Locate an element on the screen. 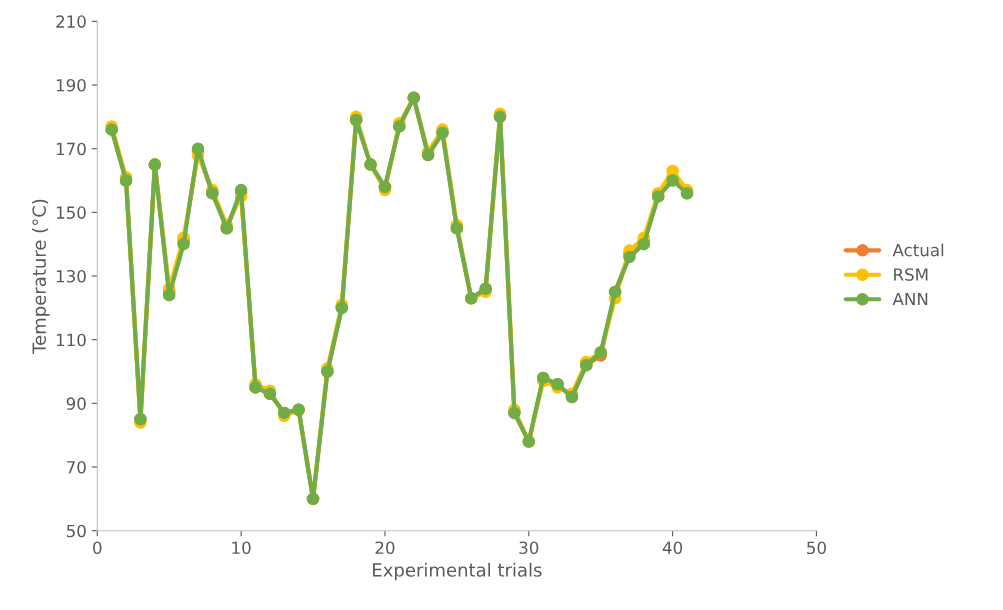 Image resolution: width=1003 pixels, height=610 pixels. x-axis-title: Experimental trials is located at coordinates (457, 571).